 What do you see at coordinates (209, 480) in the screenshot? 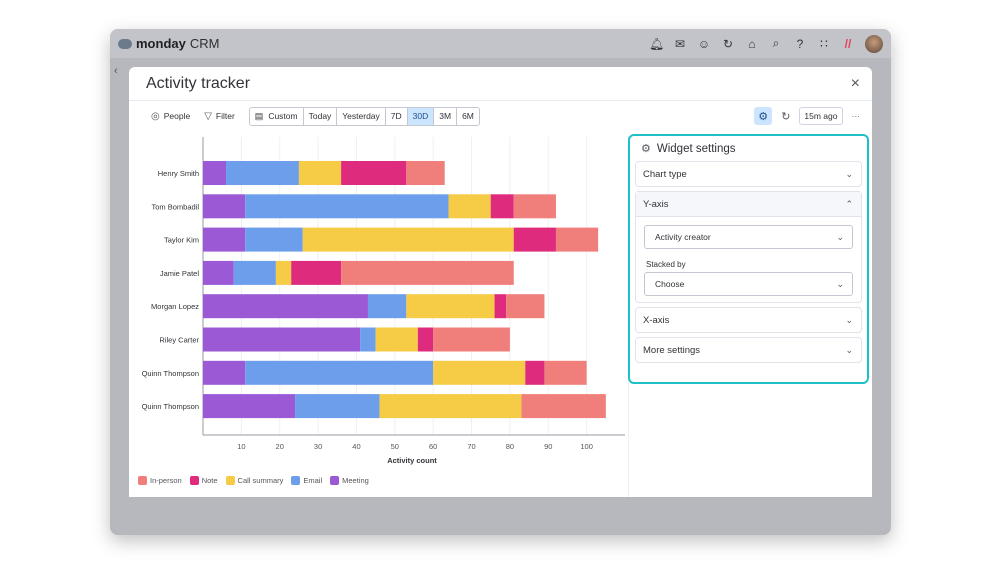
I see `legend-label: Note` at bounding box center [209, 480].